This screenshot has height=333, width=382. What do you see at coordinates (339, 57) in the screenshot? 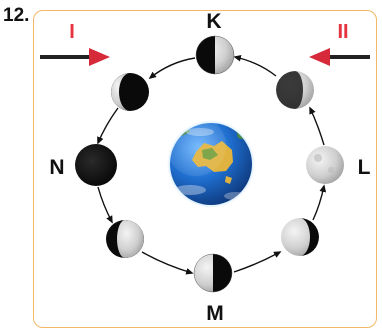
I see `sunlight-arrow-ii` at bounding box center [339, 57].